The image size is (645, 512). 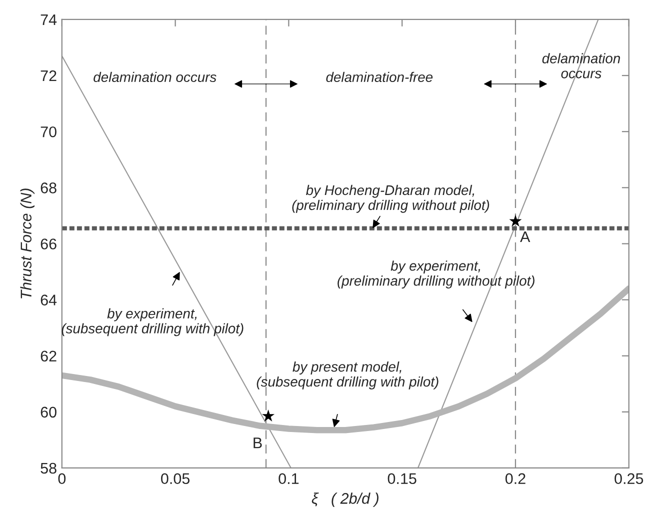 I want to click on annotation: B, so click(x=258, y=443).